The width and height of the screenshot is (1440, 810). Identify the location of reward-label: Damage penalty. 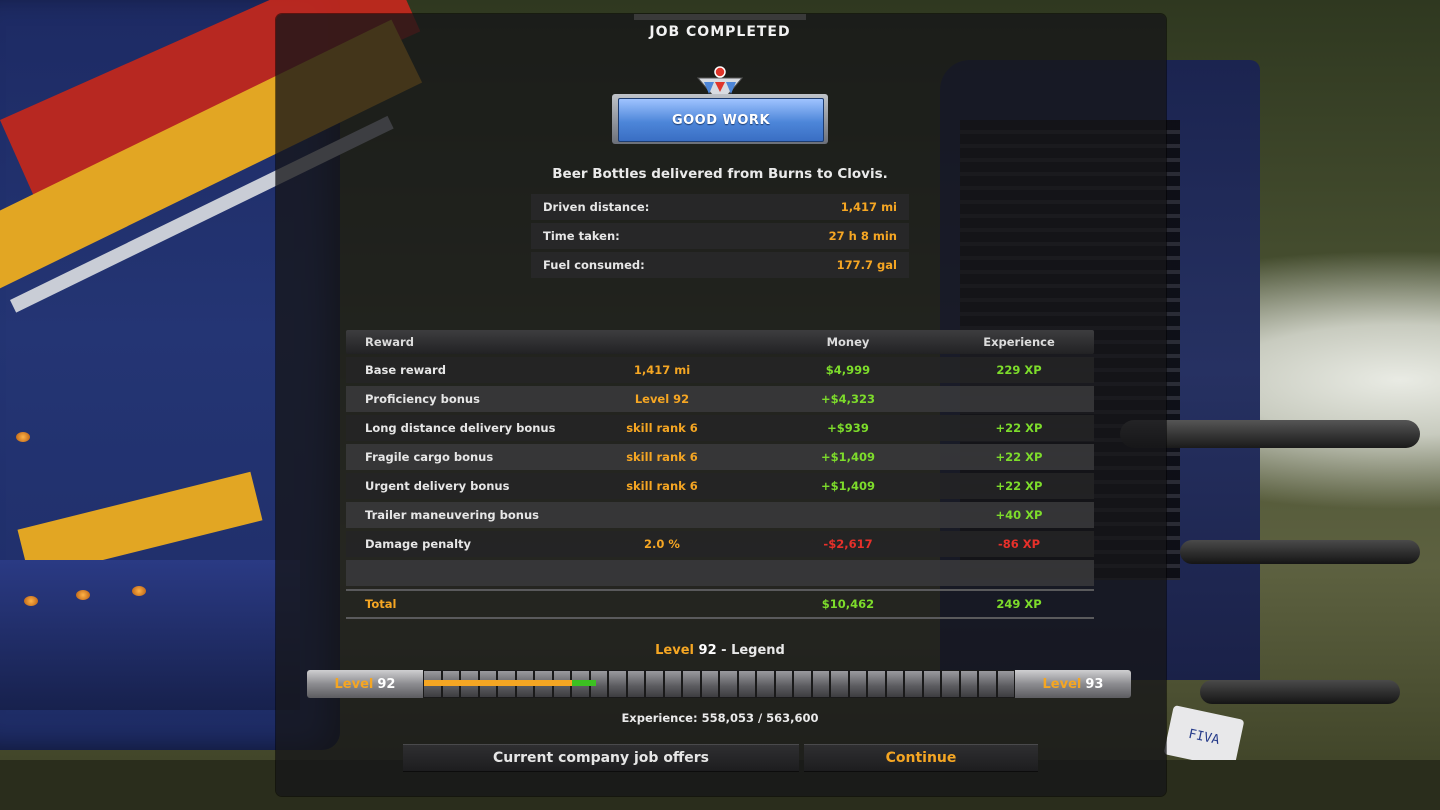
(418, 544).